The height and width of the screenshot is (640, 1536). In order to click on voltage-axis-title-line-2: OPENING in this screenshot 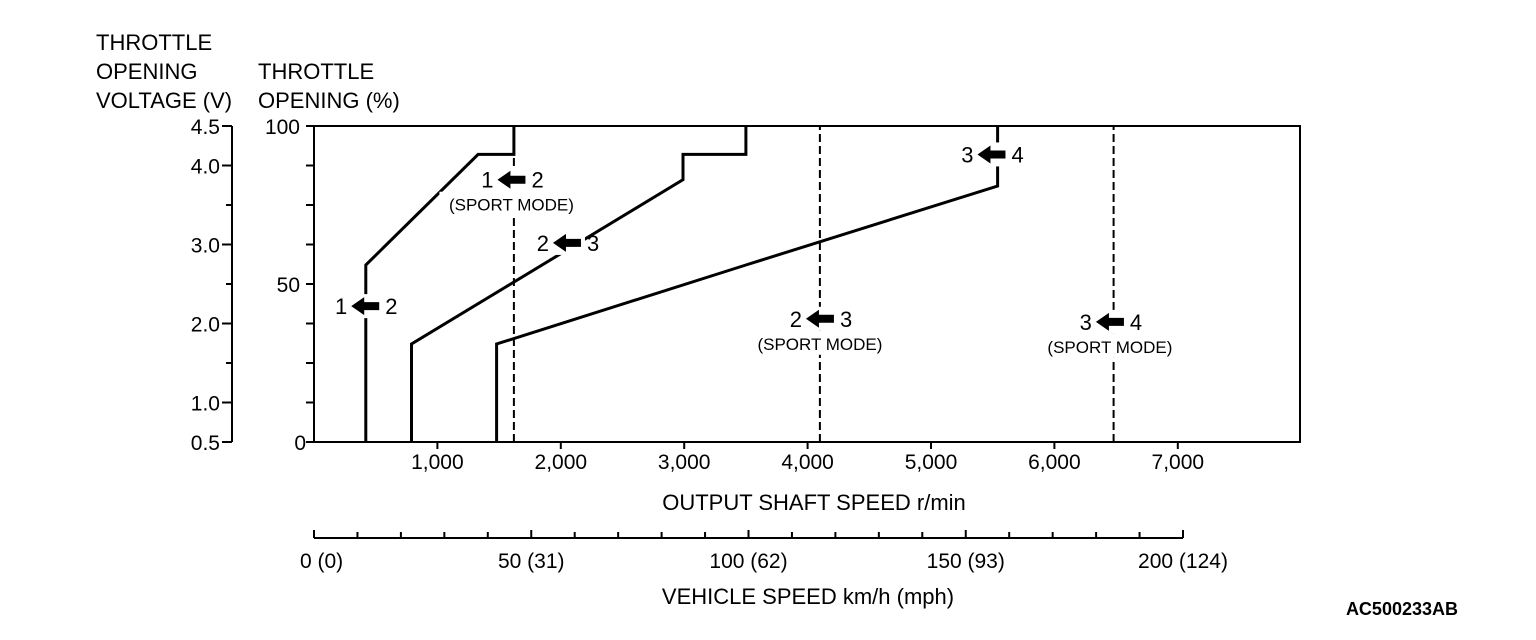, I will do `click(147, 71)`.